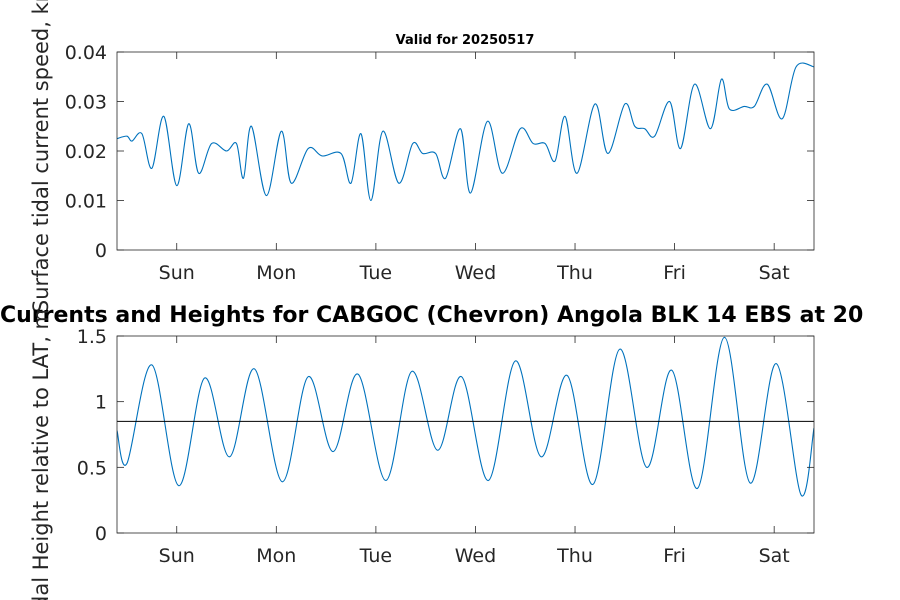  Describe the element at coordinates (475, 273) in the screenshot. I see `current-speed-xtick-label: Wed` at that location.